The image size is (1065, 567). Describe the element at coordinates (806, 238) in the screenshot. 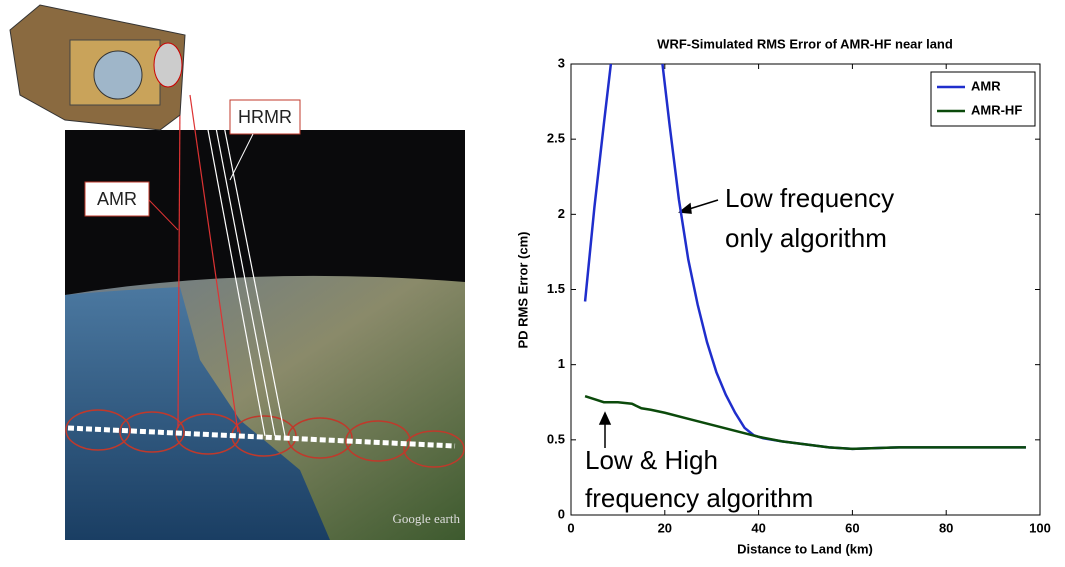

I see `annotation: only algorithm` at that location.